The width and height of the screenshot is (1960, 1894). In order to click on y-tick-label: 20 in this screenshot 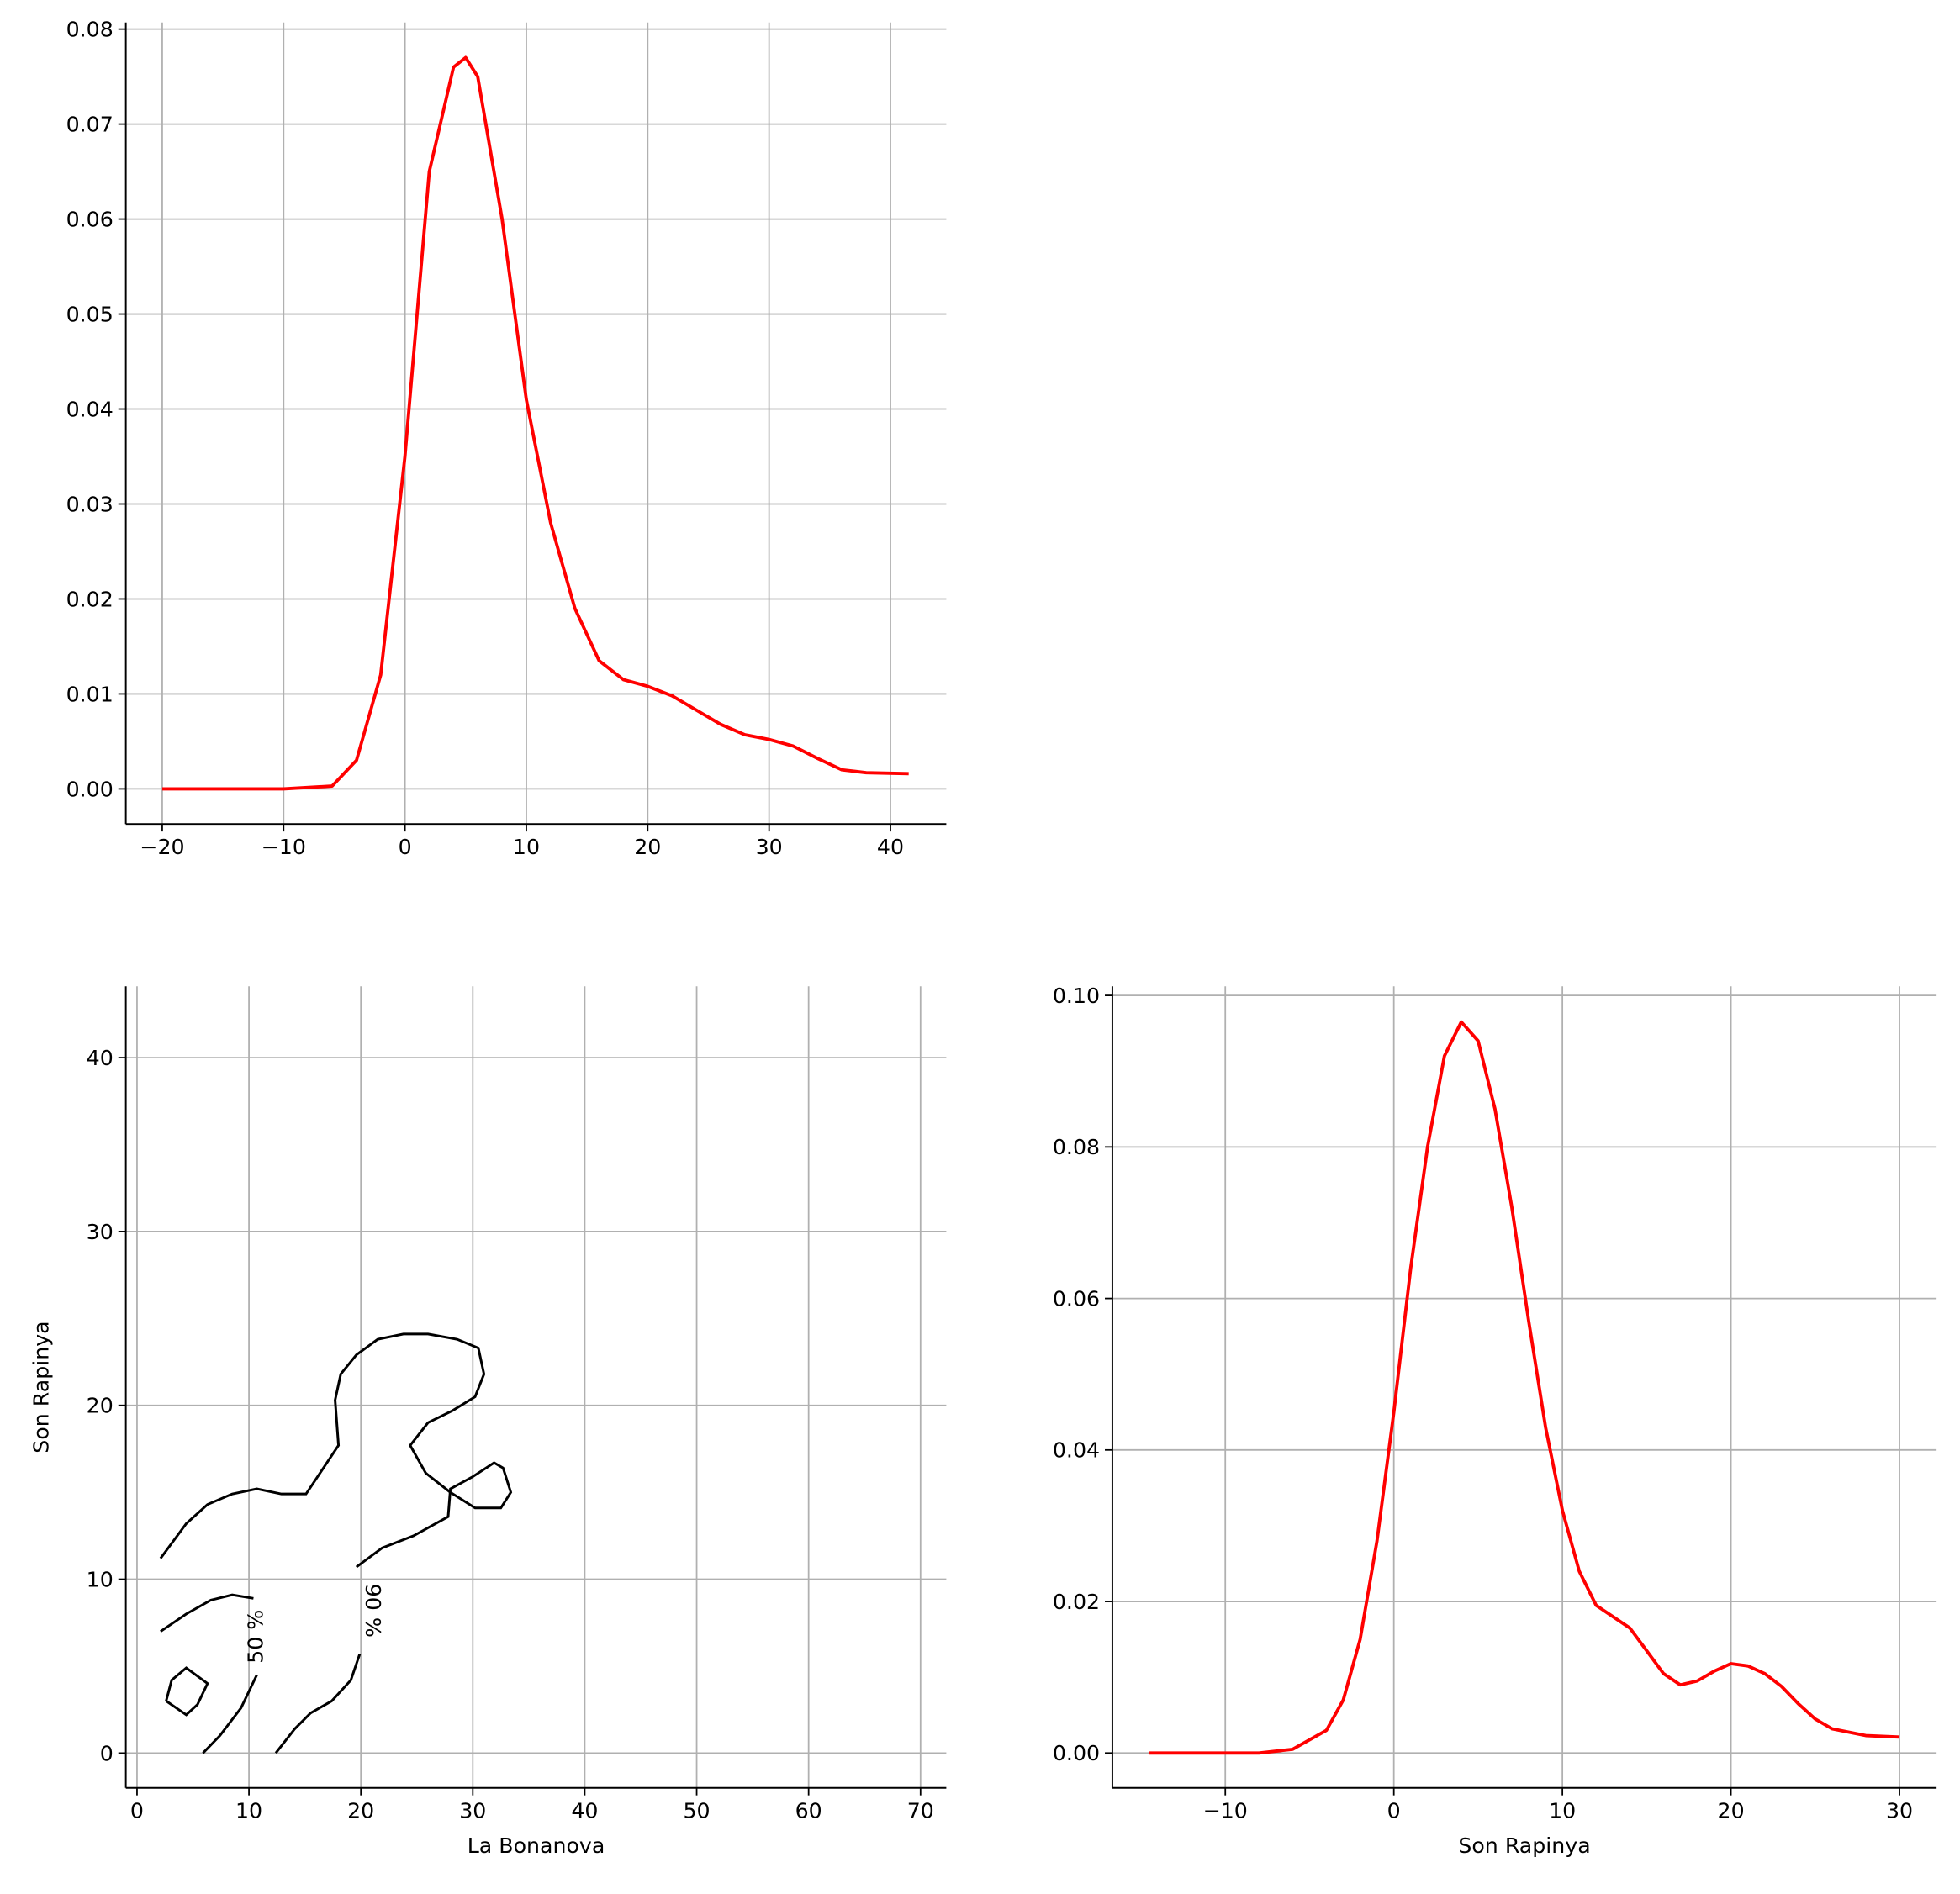, I will do `click(100, 1406)`.